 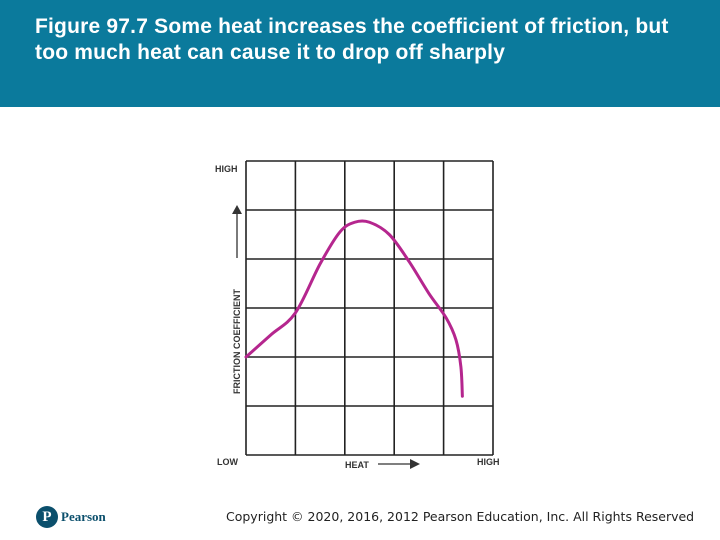 I want to click on pearson-logo: P Pearson, so click(x=71, y=517).